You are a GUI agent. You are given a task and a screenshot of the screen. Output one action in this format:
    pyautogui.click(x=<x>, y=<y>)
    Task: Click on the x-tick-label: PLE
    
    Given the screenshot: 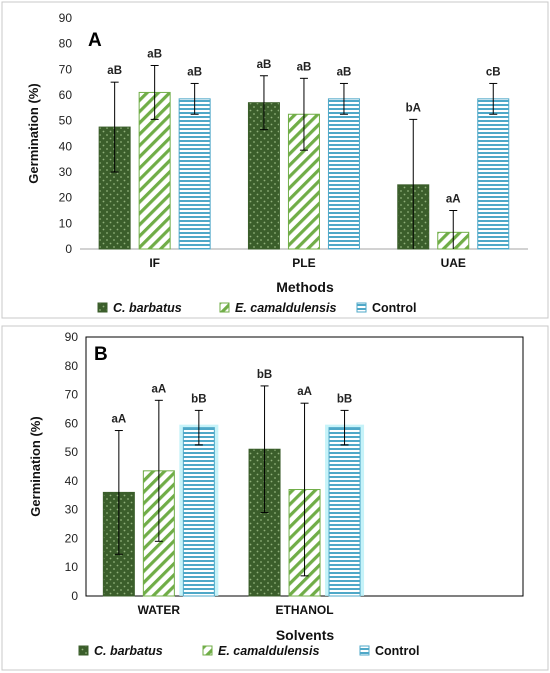 What is the action you would take?
    pyautogui.click(x=303, y=263)
    